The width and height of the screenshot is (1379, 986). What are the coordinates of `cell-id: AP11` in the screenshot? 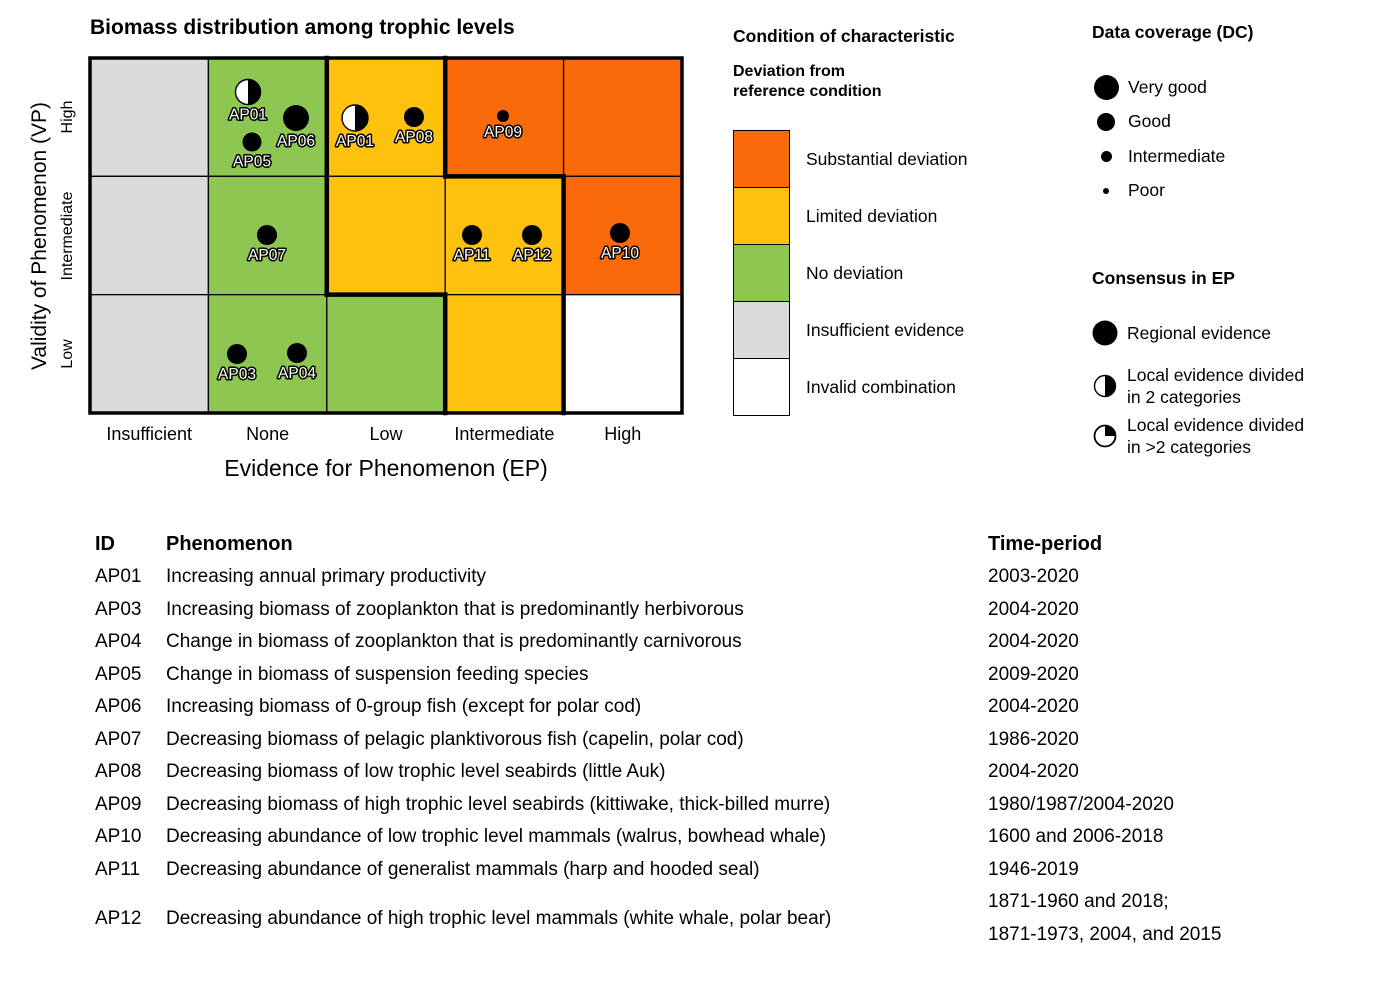 It's located at (118, 869).